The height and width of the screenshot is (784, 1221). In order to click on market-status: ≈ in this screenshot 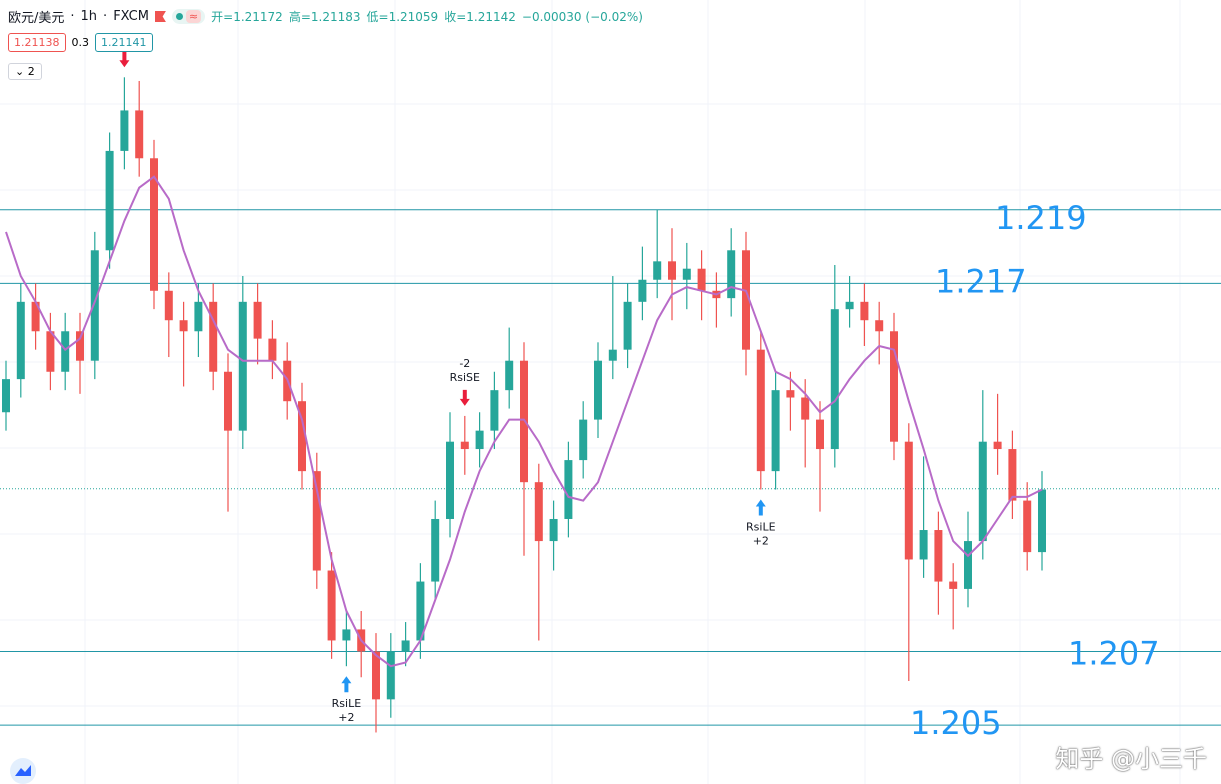, I will do `click(188, 16)`.